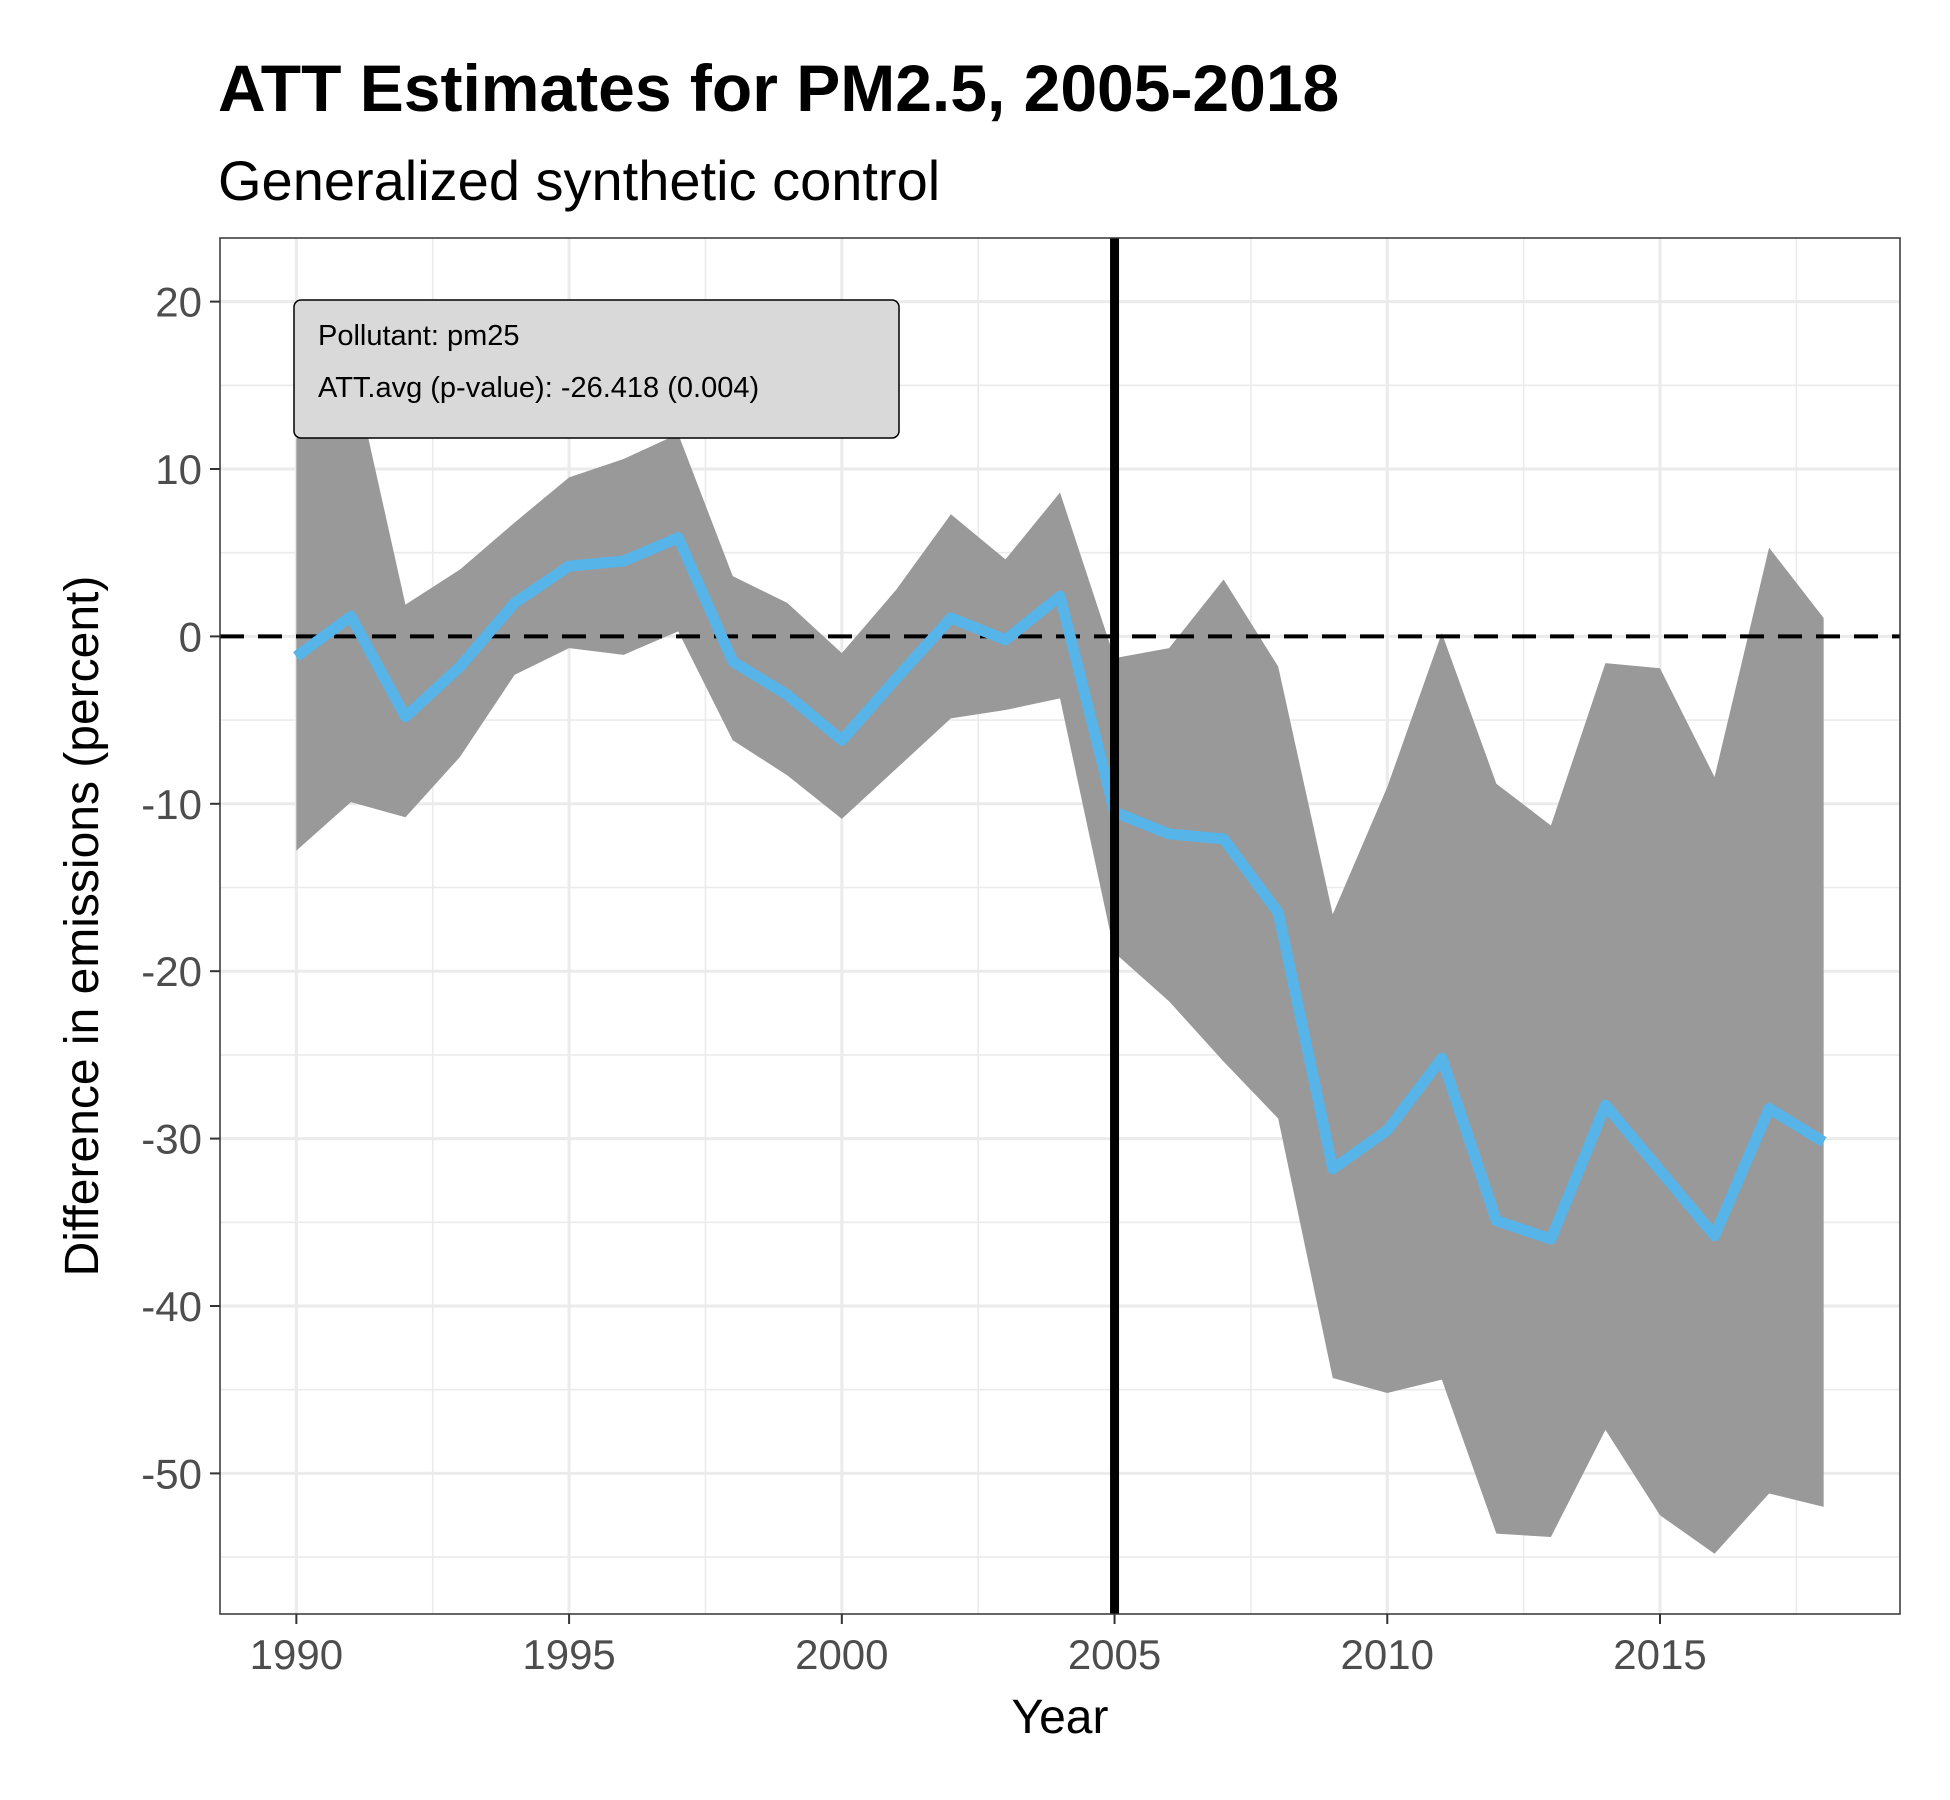 Image resolution: width=1950 pixels, height=1800 pixels. What do you see at coordinates (538, 388) in the screenshot?
I see `annotation-line-att: ATT.avg (p-value): -26.418 (0.004)` at bounding box center [538, 388].